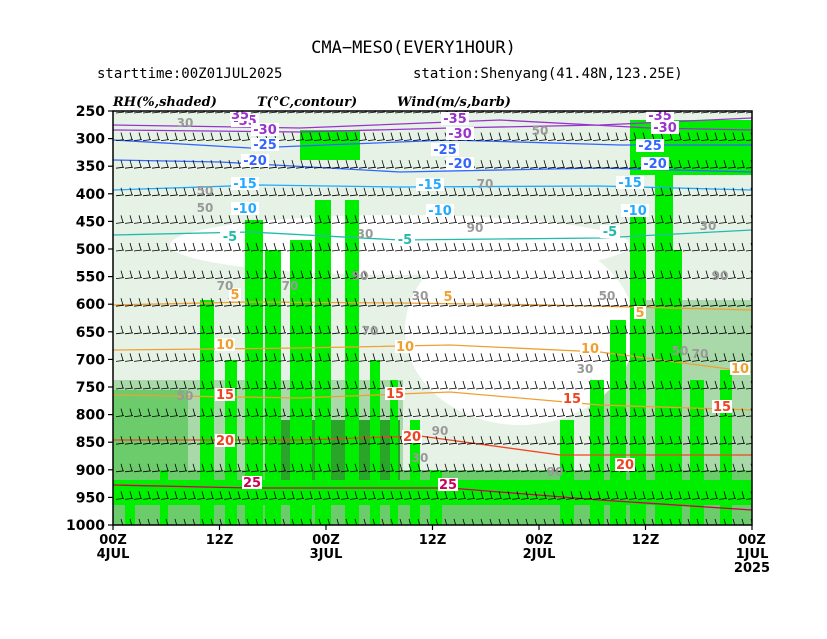  What do you see at coordinates (85, 526) in the screenshot?
I see `y-tick-label: 1000` at bounding box center [85, 526].